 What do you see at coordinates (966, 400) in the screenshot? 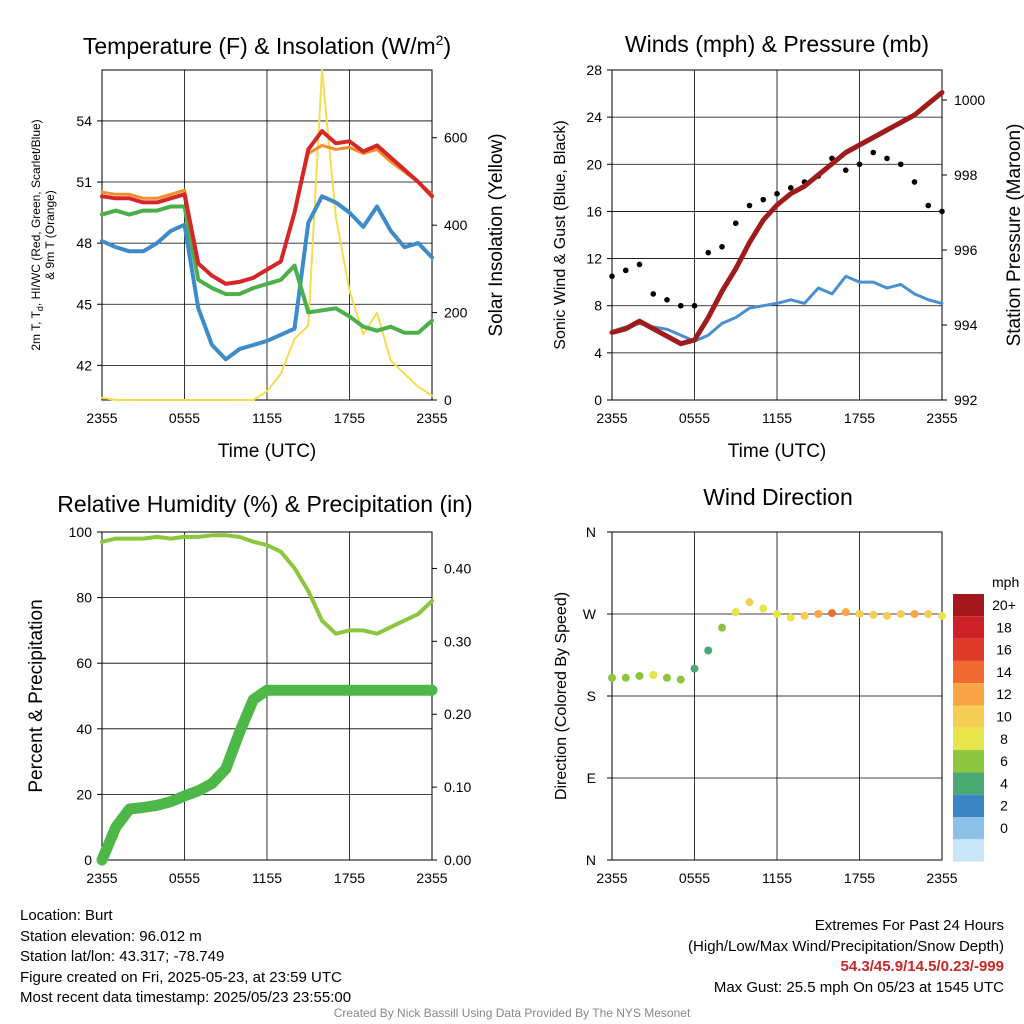
I see `y2-tick-label-pressure: 992` at bounding box center [966, 400].